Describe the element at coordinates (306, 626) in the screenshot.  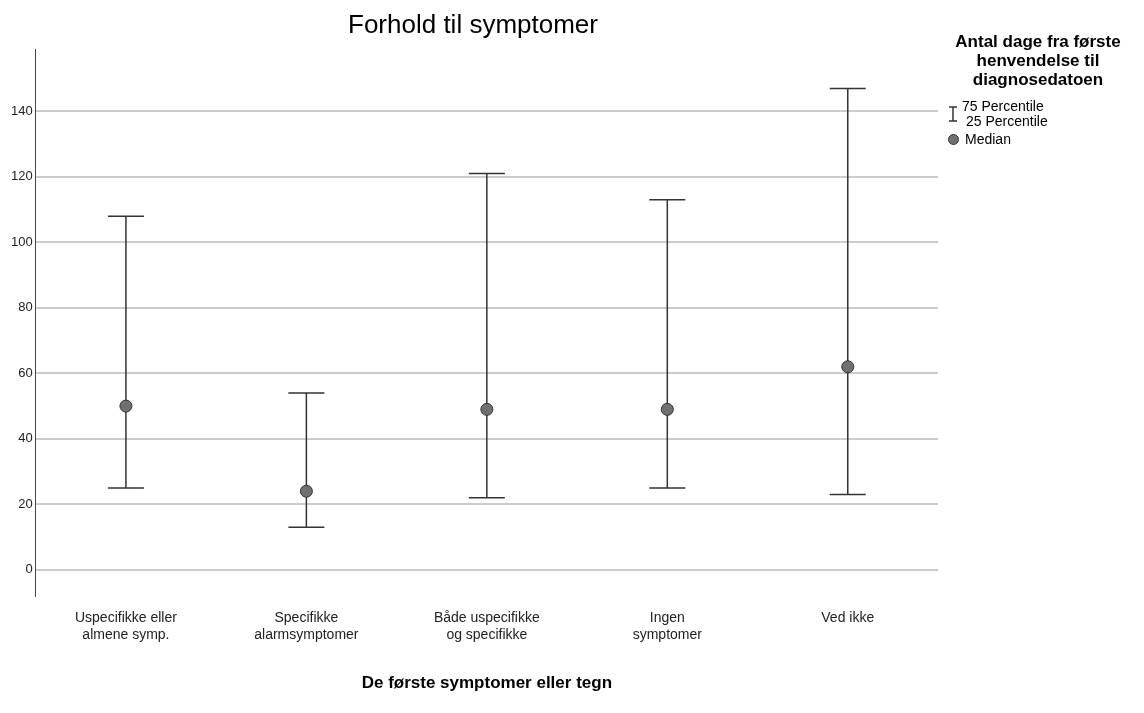
I see `x-tick-label: Specifikke alarmsymptomer` at that location.